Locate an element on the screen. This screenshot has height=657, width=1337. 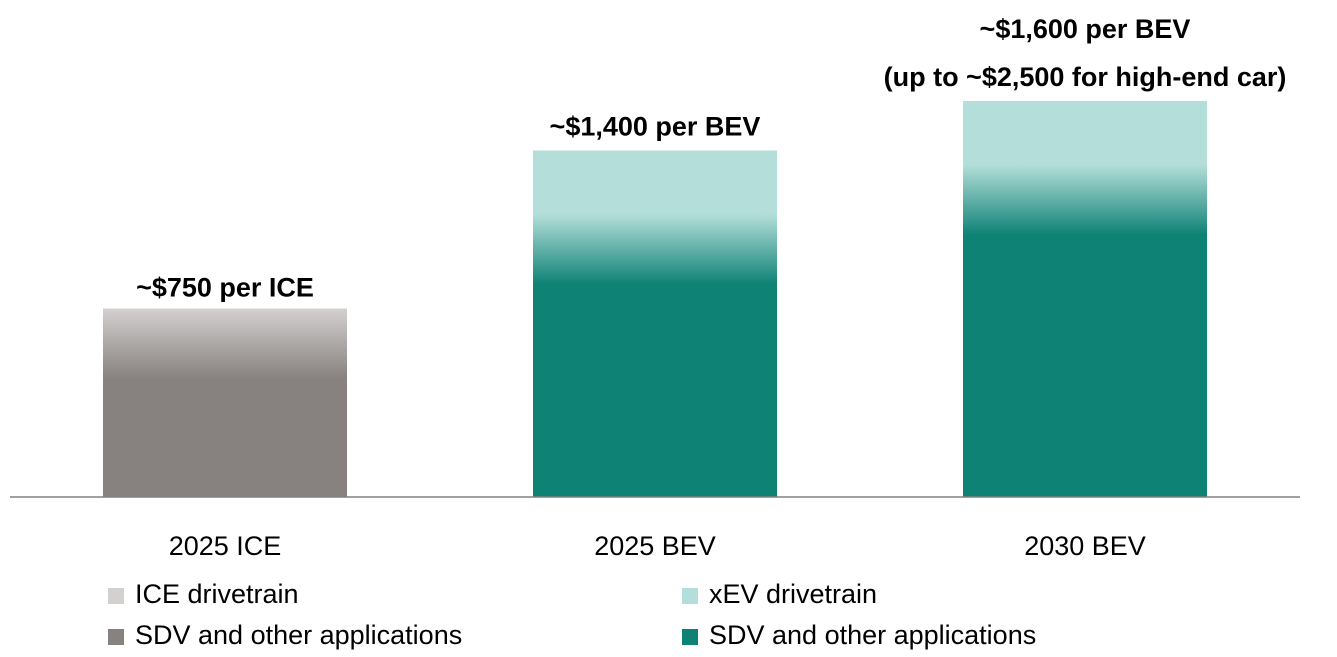
x-tick-label: 2025 ICE is located at coordinates (225, 546).